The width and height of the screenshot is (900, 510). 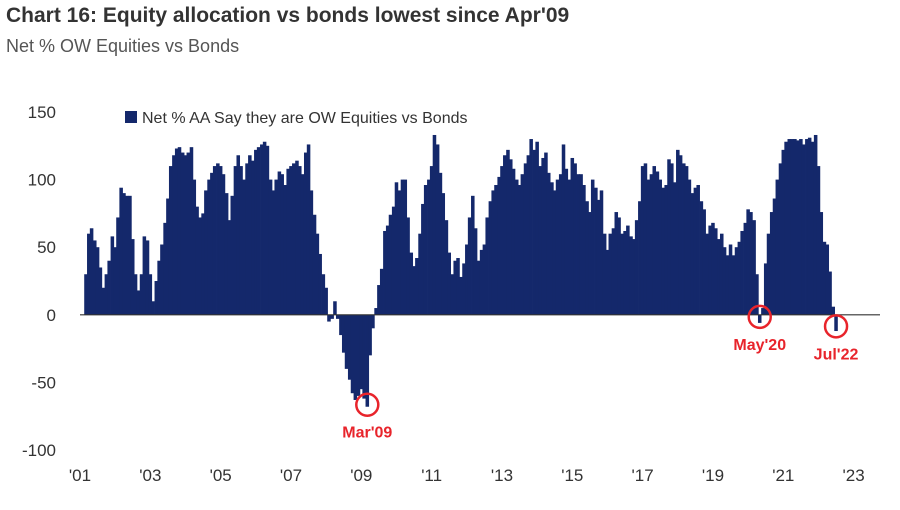 I want to click on x-tick-label: '07, so click(x=291, y=475).